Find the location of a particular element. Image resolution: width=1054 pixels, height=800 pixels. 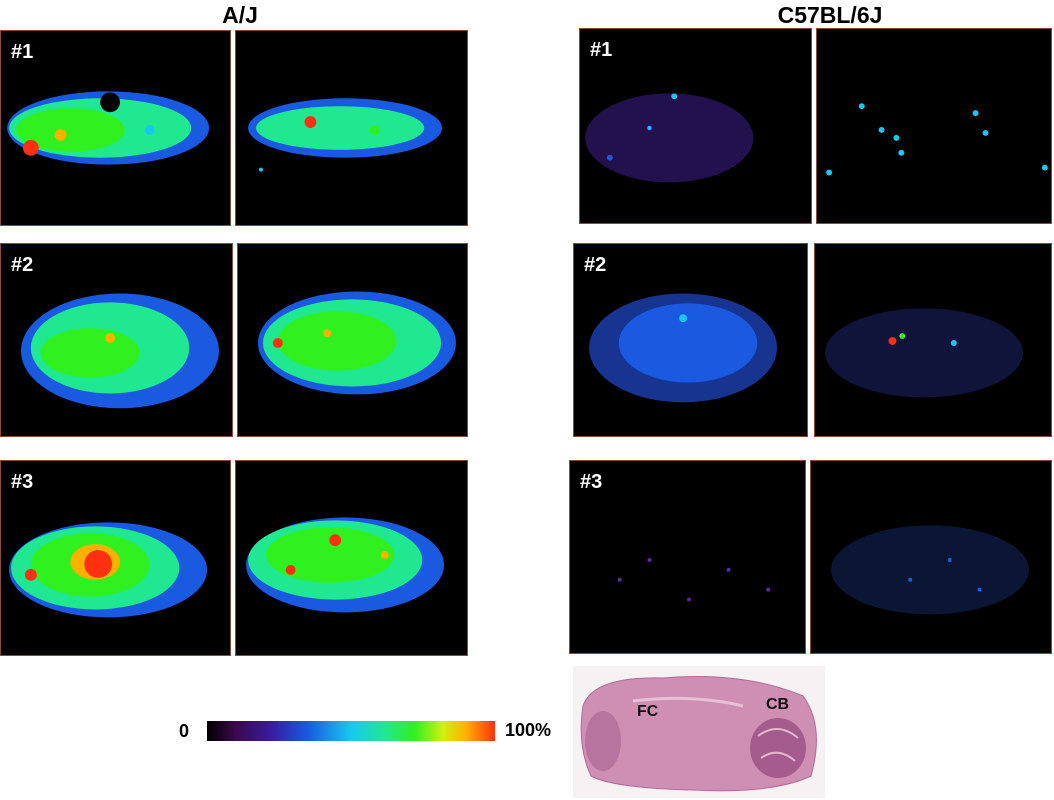

c57-panel-2-label: #2 is located at coordinates (595, 265).